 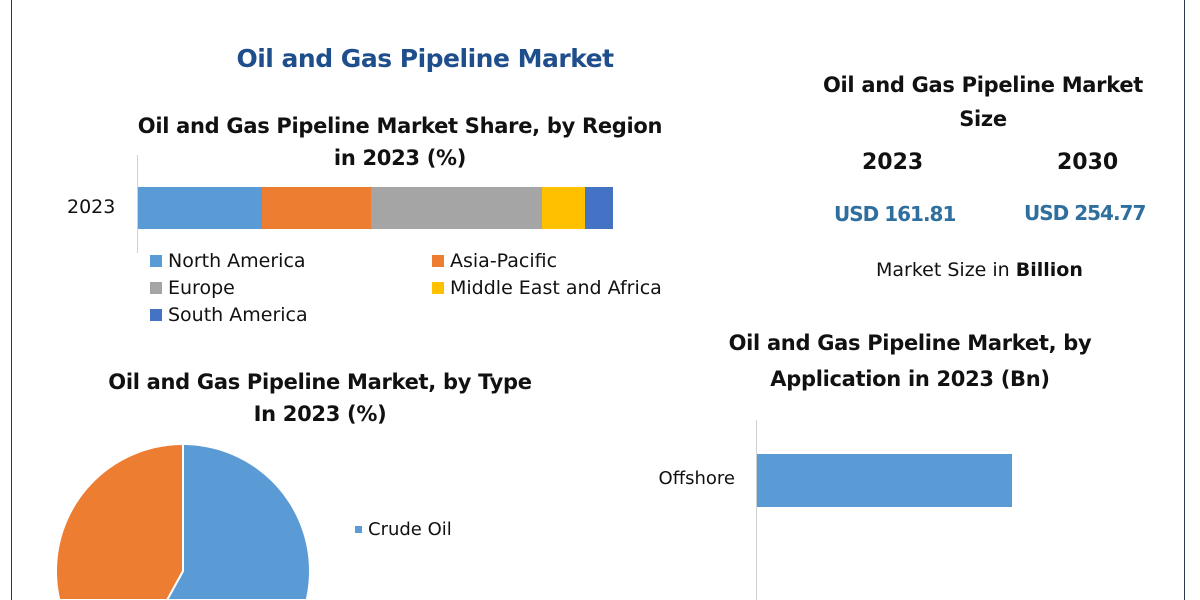 What do you see at coordinates (1085, 213) in the screenshot?
I see `size-value-2030: USD 254.77` at bounding box center [1085, 213].